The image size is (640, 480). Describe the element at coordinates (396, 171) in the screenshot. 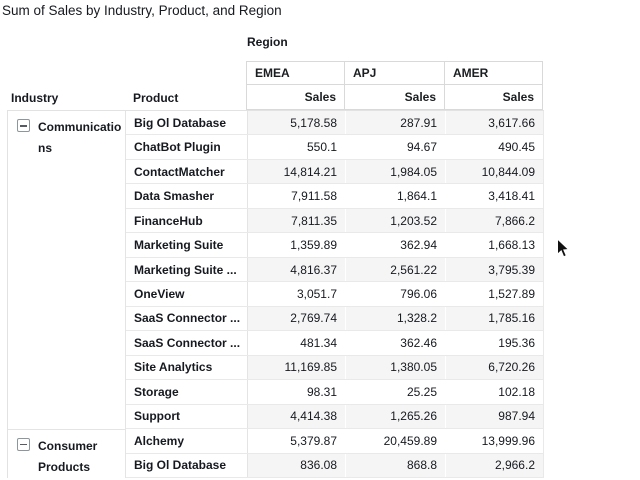

I see `sales-value-cell: 1,984.05` at that location.